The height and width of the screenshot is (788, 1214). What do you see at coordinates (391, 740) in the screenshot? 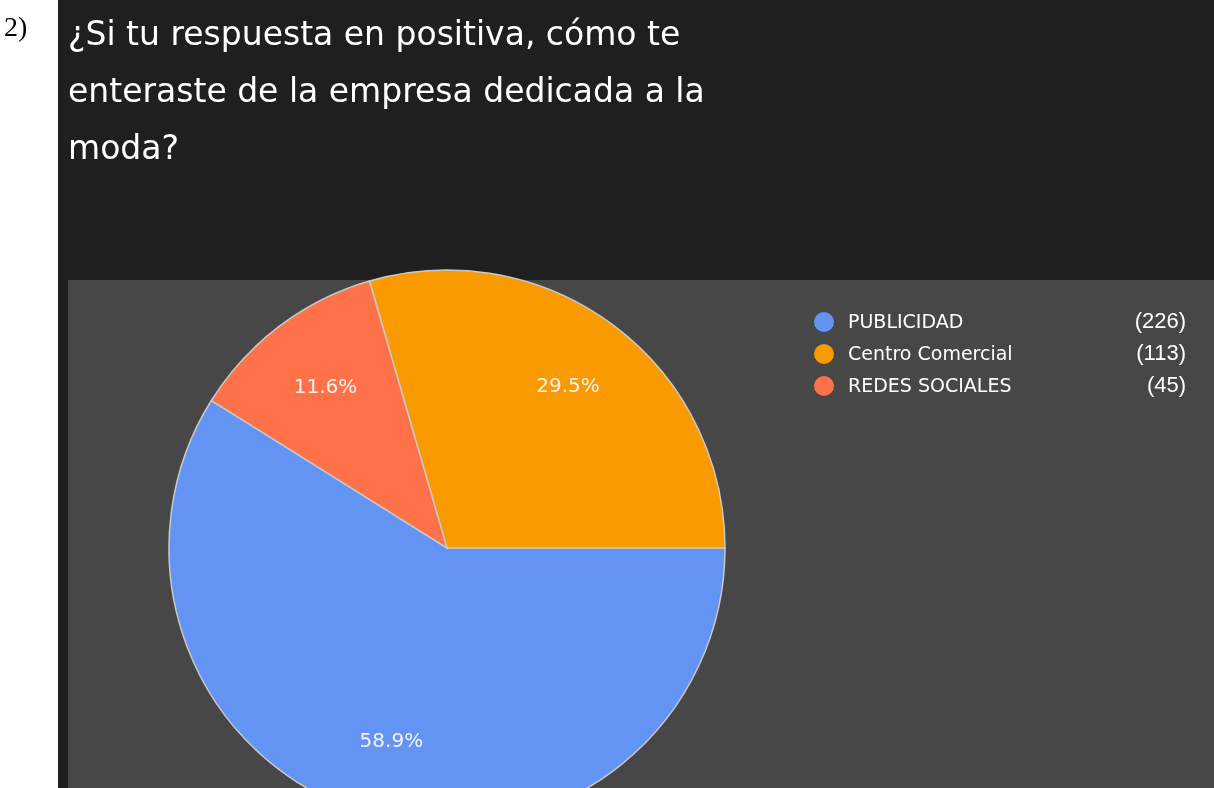
I see `data-label: 58.9%` at bounding box center [391, 740].